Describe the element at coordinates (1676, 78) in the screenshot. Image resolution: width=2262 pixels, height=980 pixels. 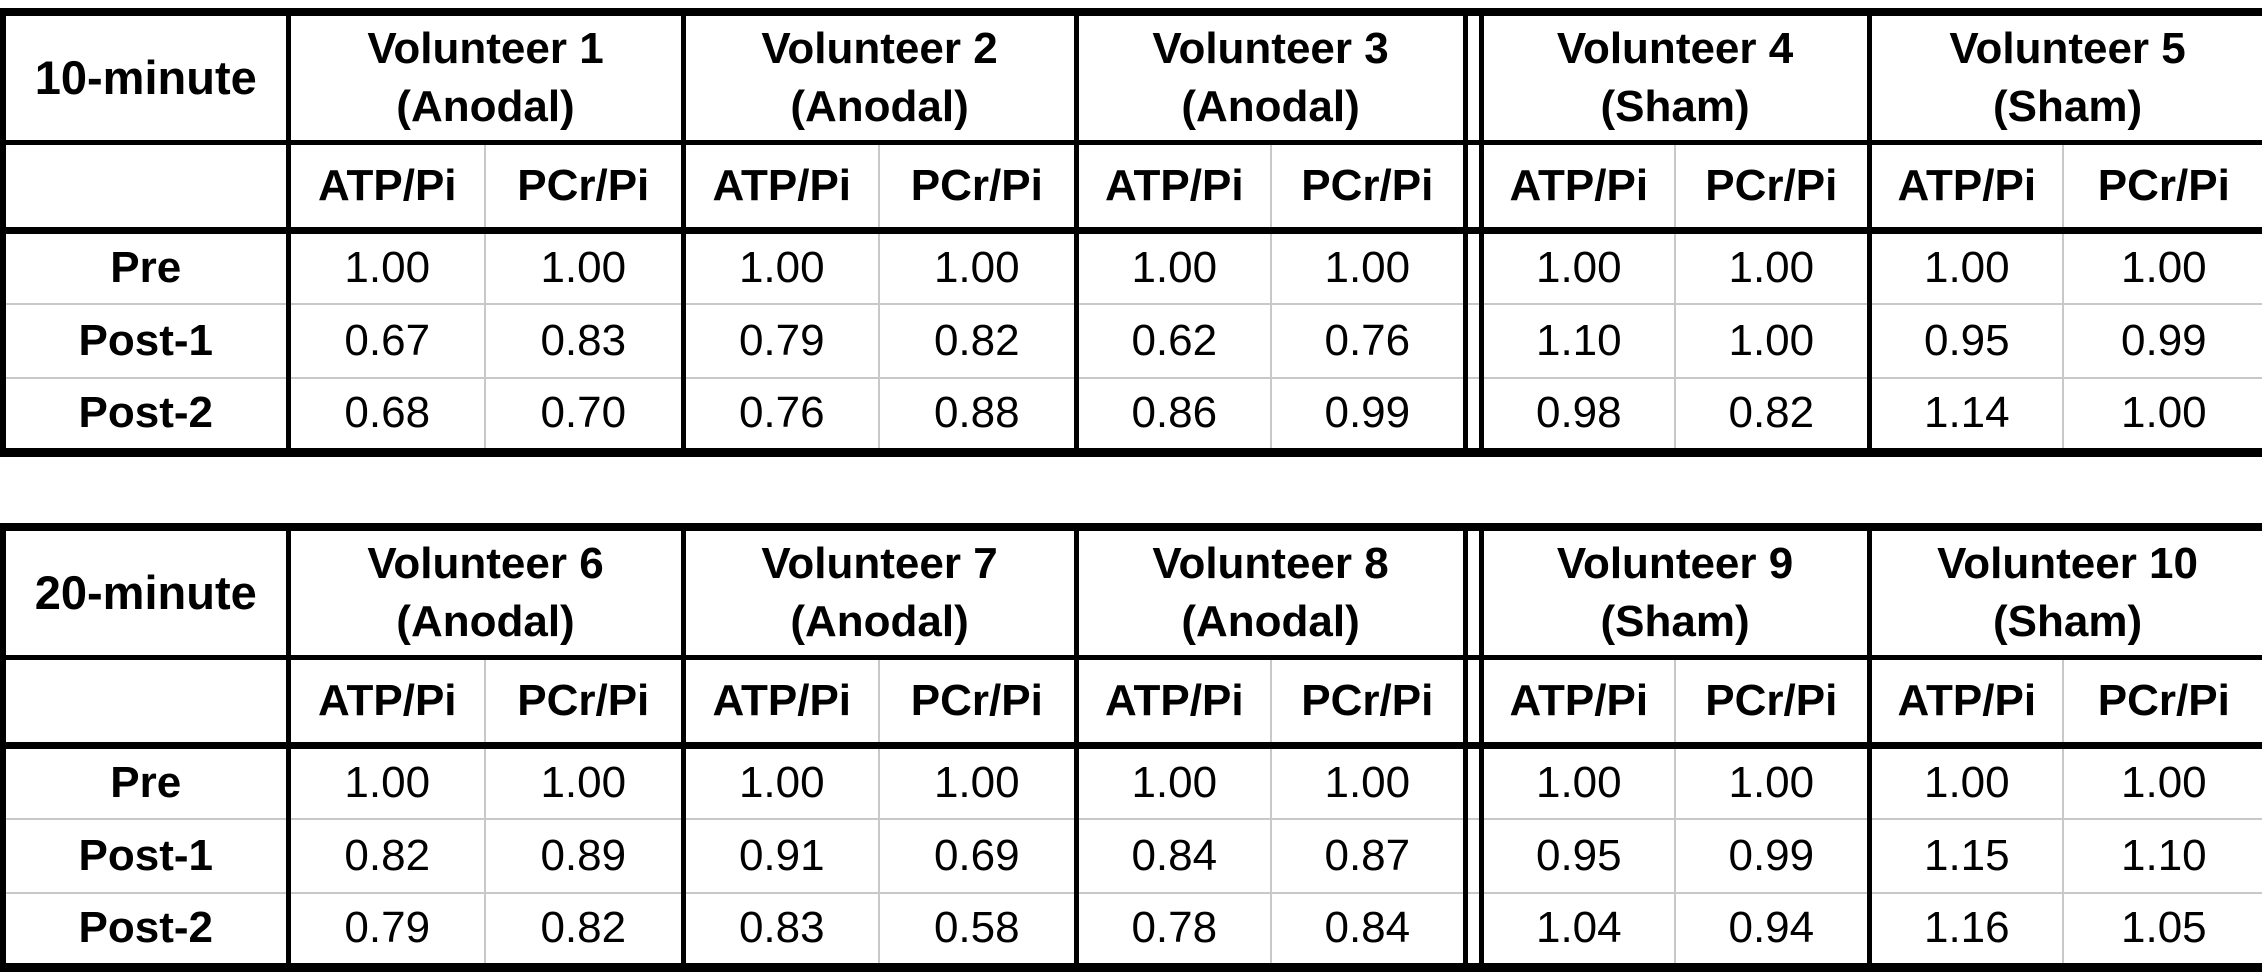
I see `volunteer-header: Volunteer 4 (Sham)` at that location.